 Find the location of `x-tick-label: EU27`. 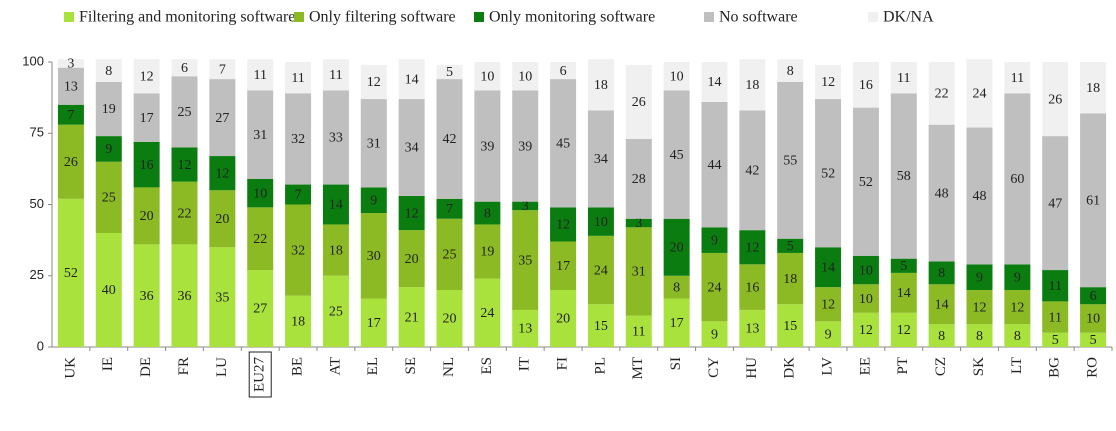

x-tick-label: EU27 is located at coordinates (260, 374).